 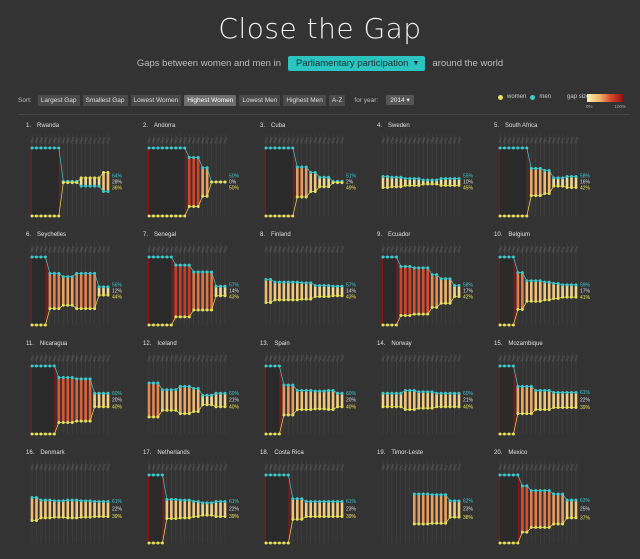 What do you see at coordinates (320, 28) in the screenshot?
I see `page-title: Close the Gap` at bounding box center [320, 28].